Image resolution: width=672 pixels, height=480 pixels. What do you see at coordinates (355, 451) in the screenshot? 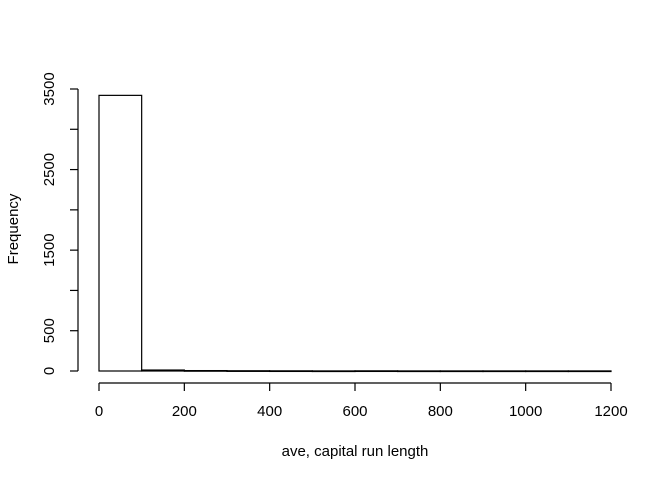
I see `x-axis-title: ave, capital run length` at bounding box center [355, 451].